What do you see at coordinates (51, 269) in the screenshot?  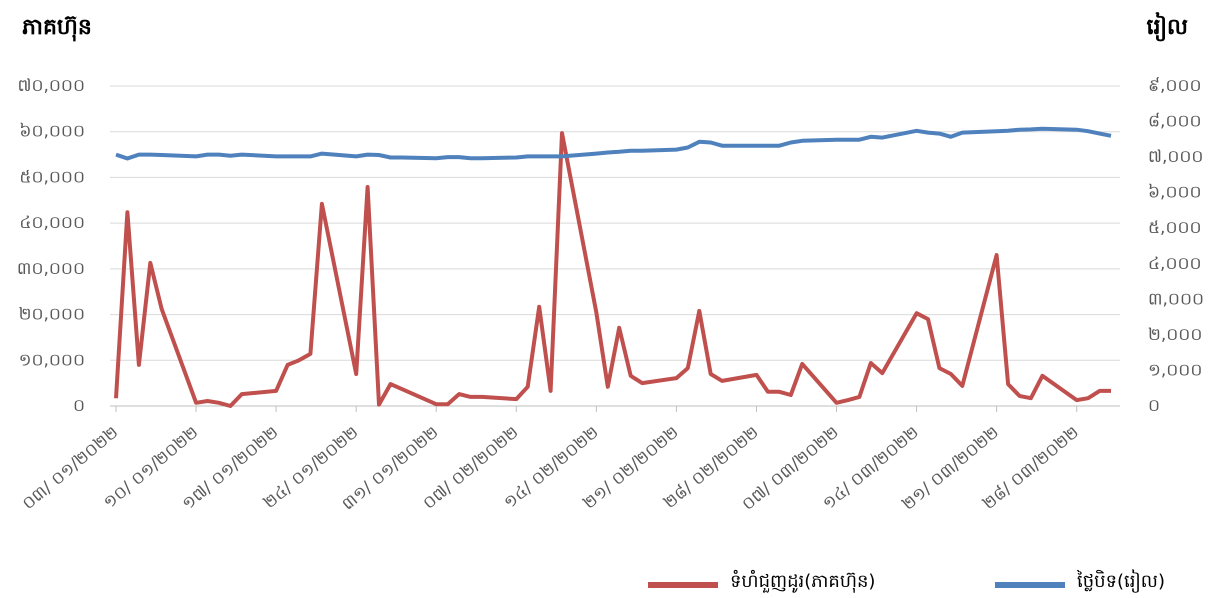 I see `y-tick-label: ៣០,០០០` at bounding box center [51, 269].